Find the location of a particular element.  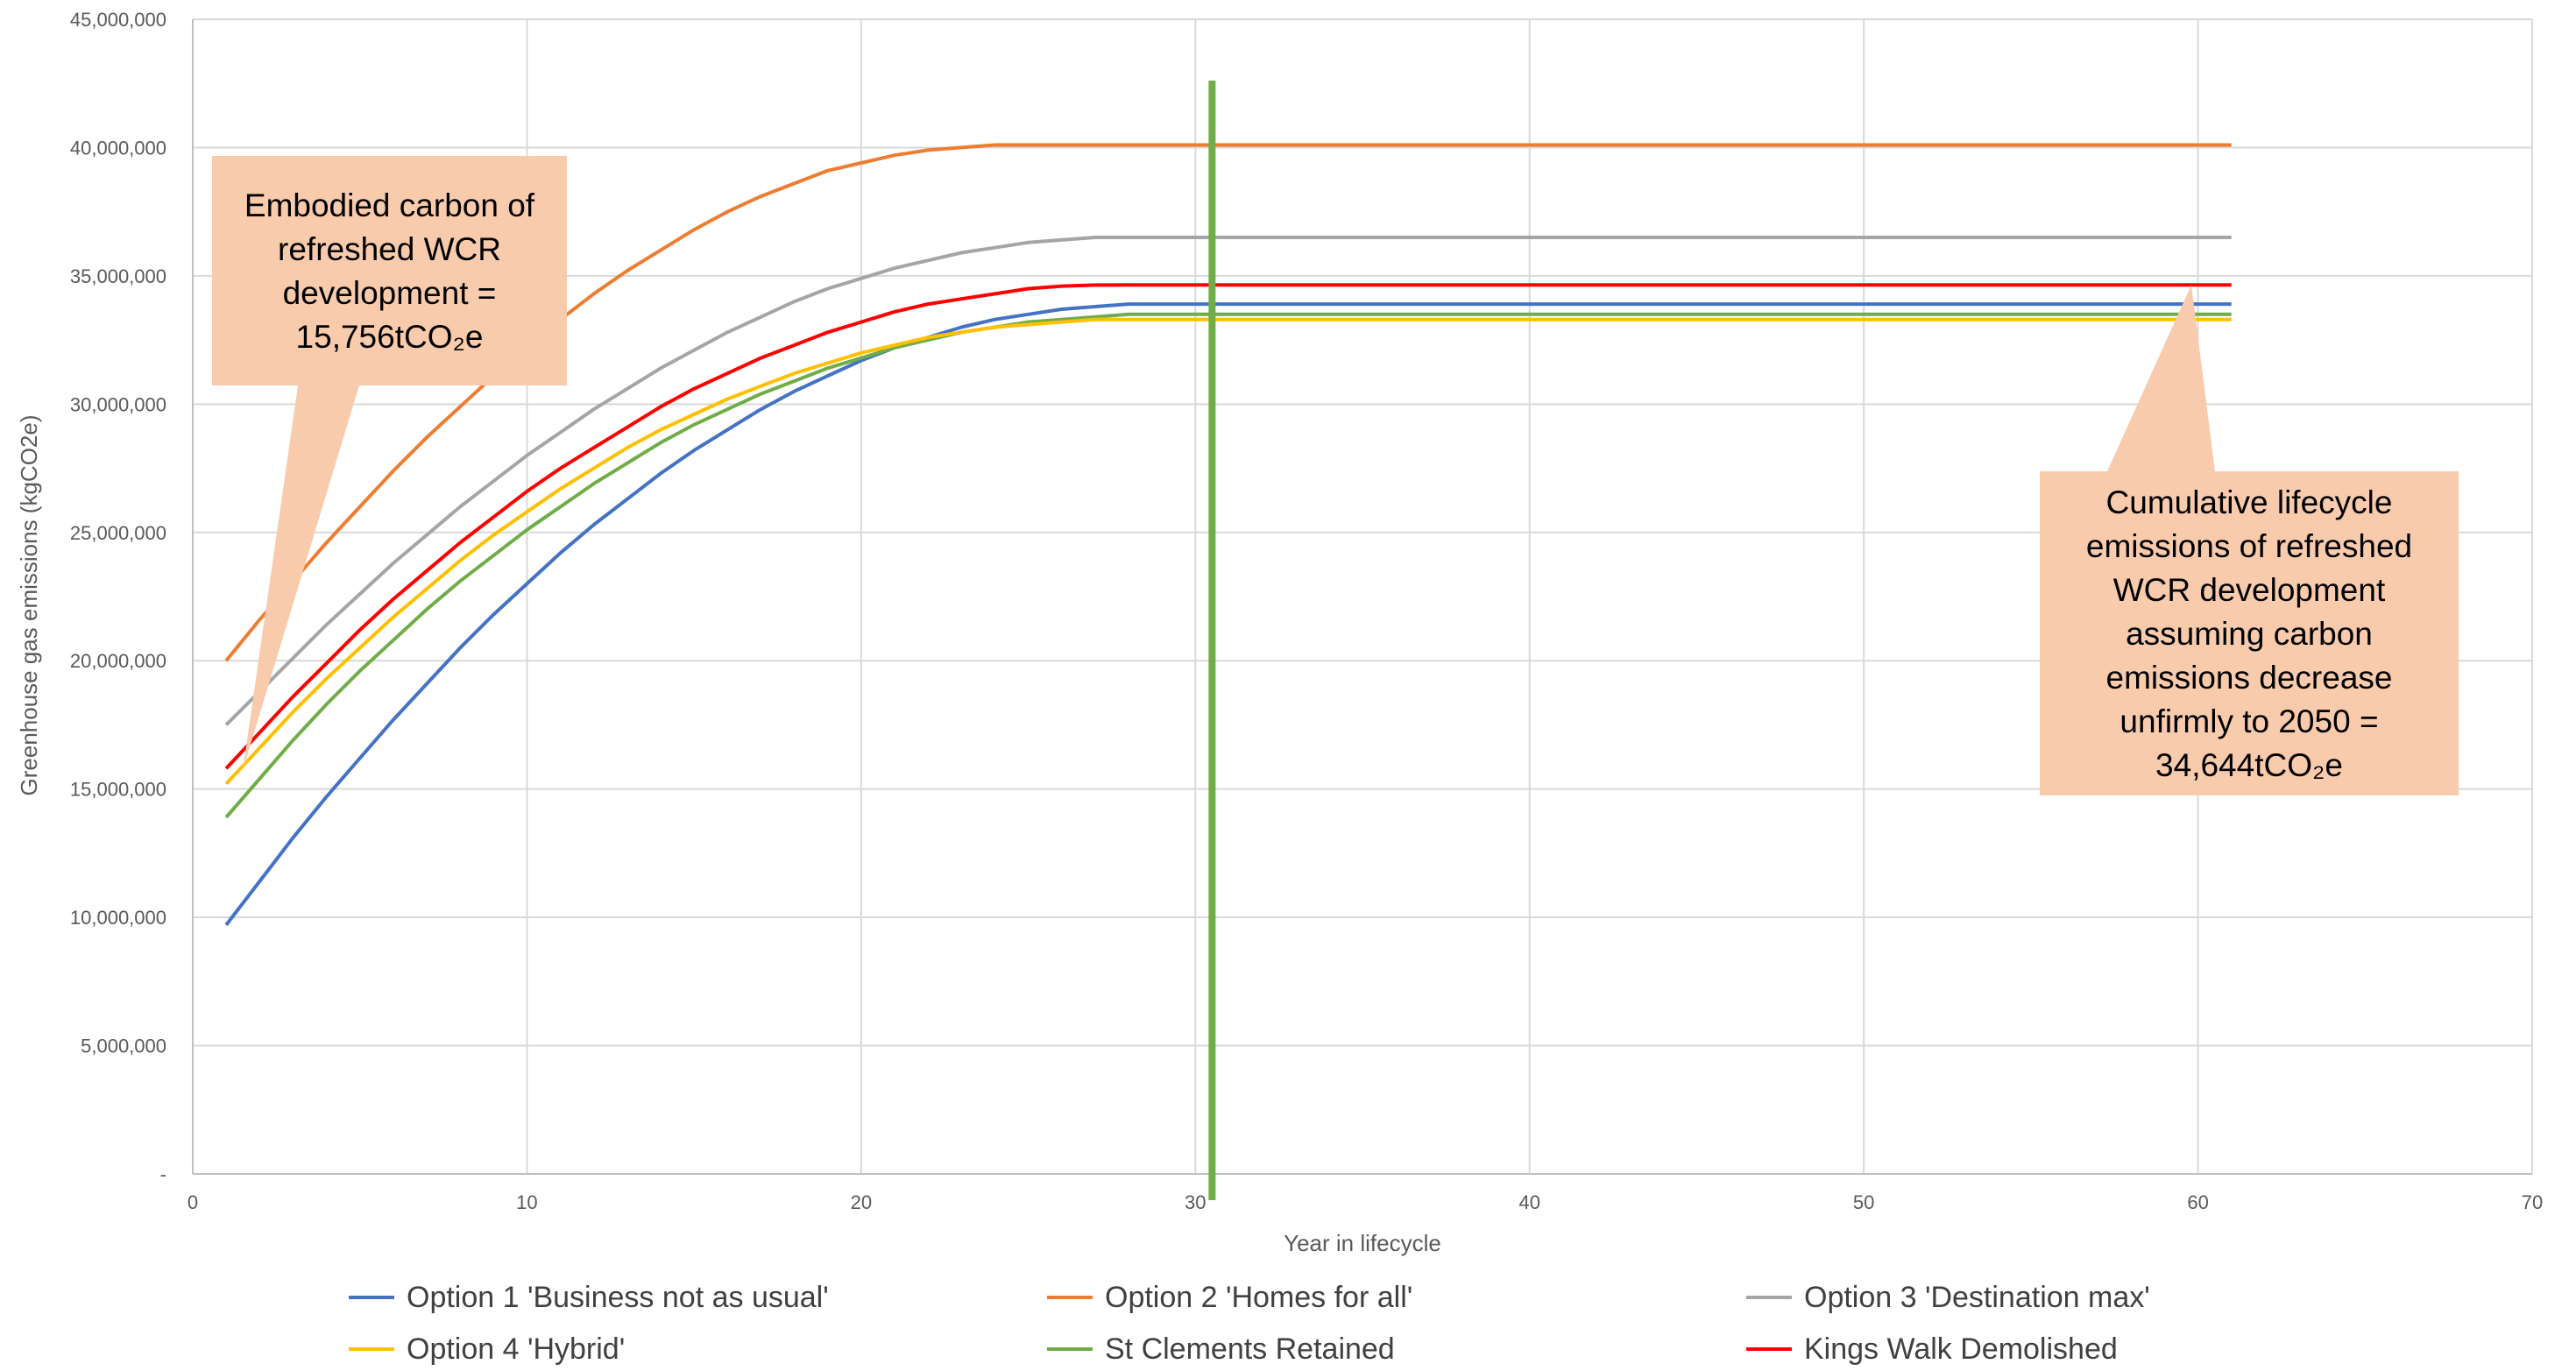

callout-text-line: refreshed WCR is located at coordinates (389, 249).